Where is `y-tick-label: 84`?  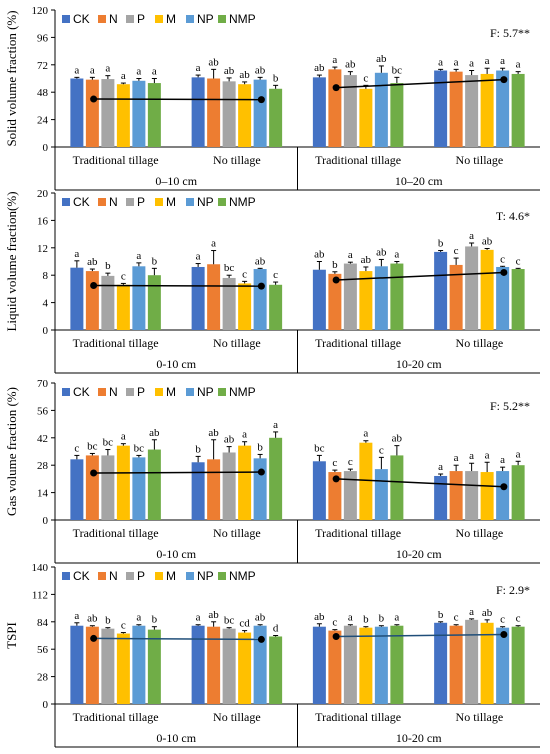 y-tick-label: 84 is located at coordinates (43, 623).